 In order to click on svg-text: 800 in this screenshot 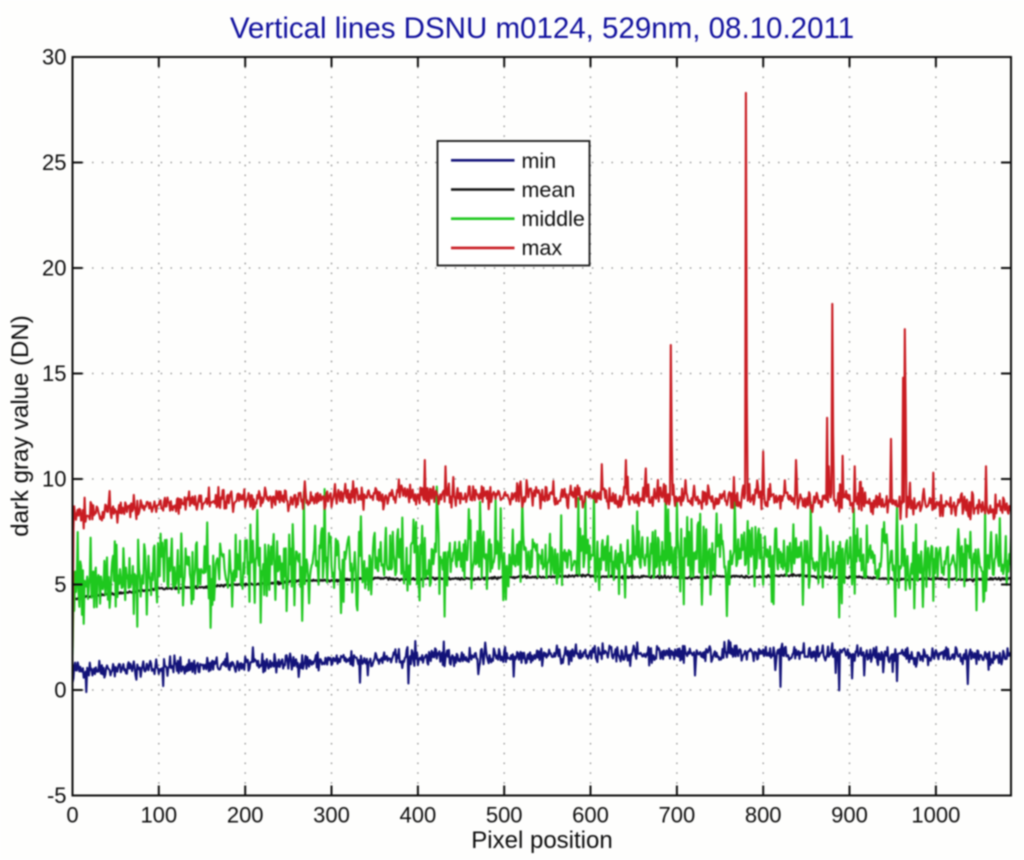, I will do `click(763, 815)`.